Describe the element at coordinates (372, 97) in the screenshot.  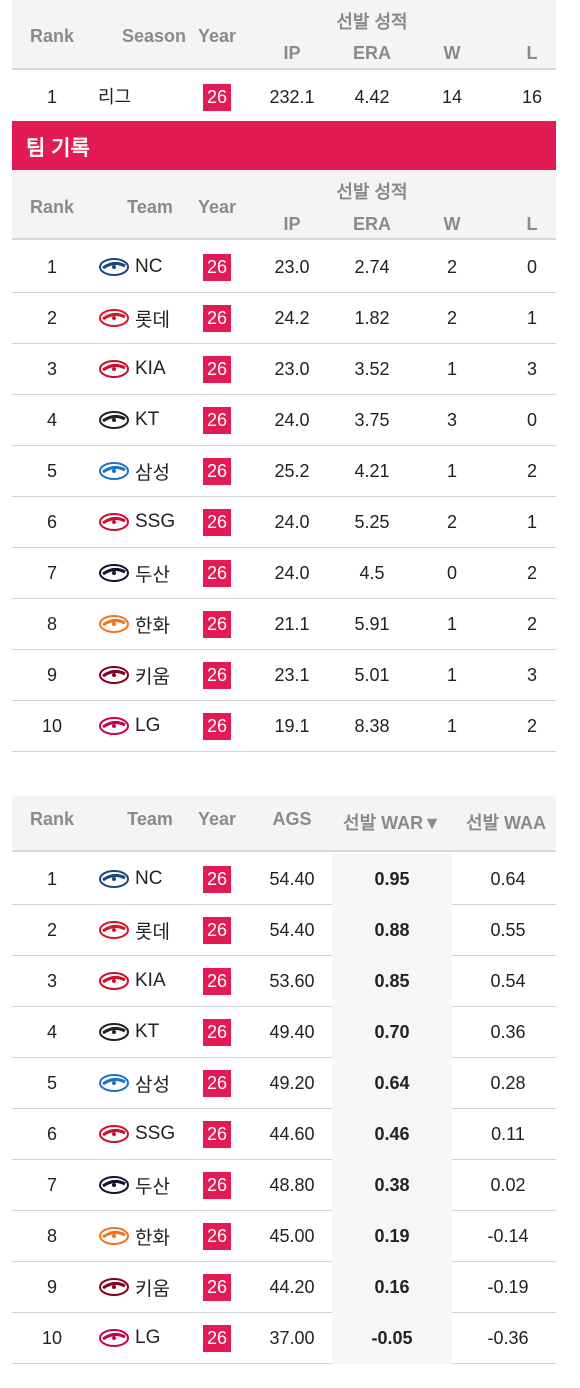
I see `era-cell: 4.42` at that location.